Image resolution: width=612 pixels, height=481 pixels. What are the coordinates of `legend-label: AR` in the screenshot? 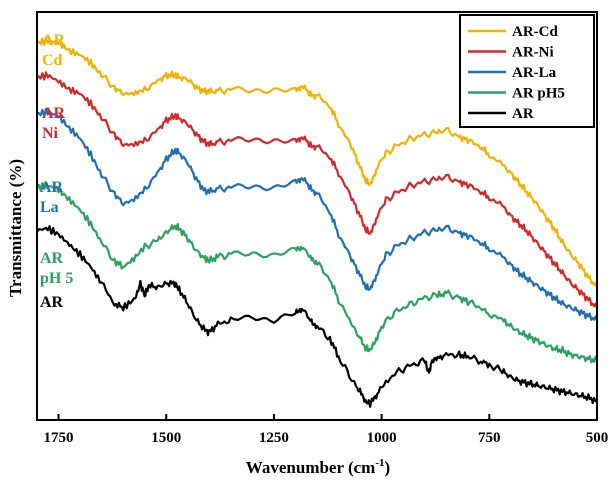 It's located at (523, 114).